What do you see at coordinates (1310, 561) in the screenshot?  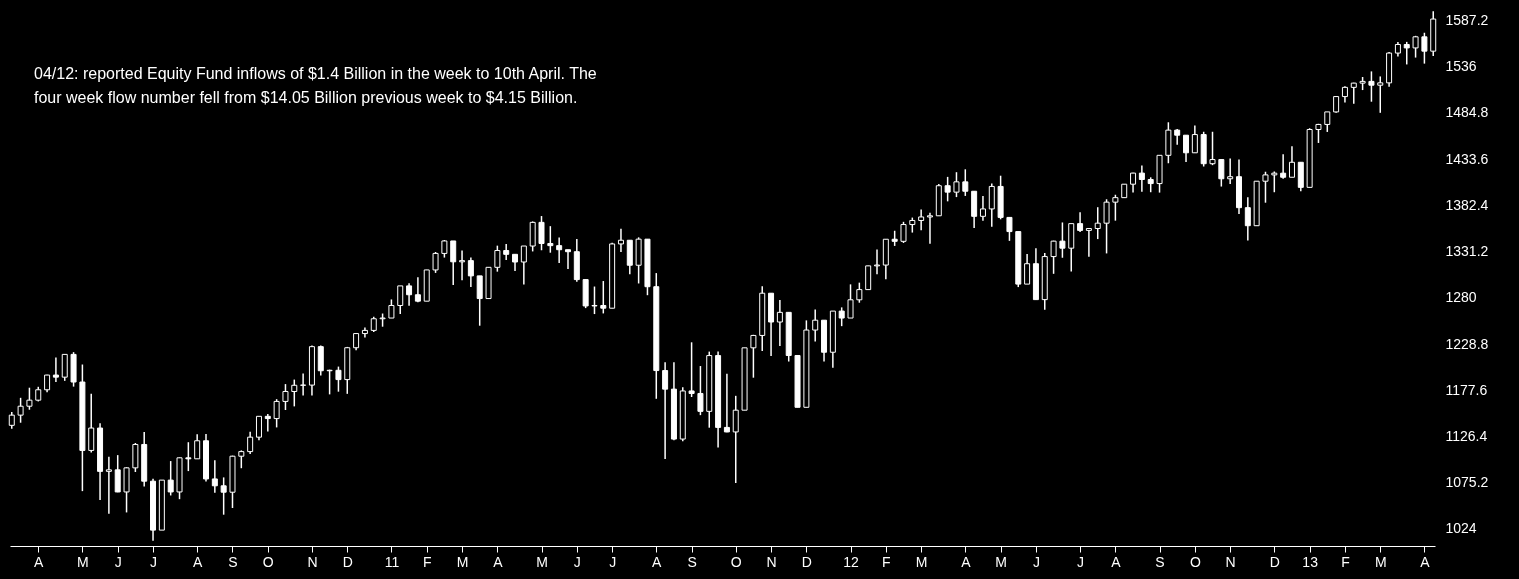 I see `x-tick-label: 13` at bounding box center [1310, 561].